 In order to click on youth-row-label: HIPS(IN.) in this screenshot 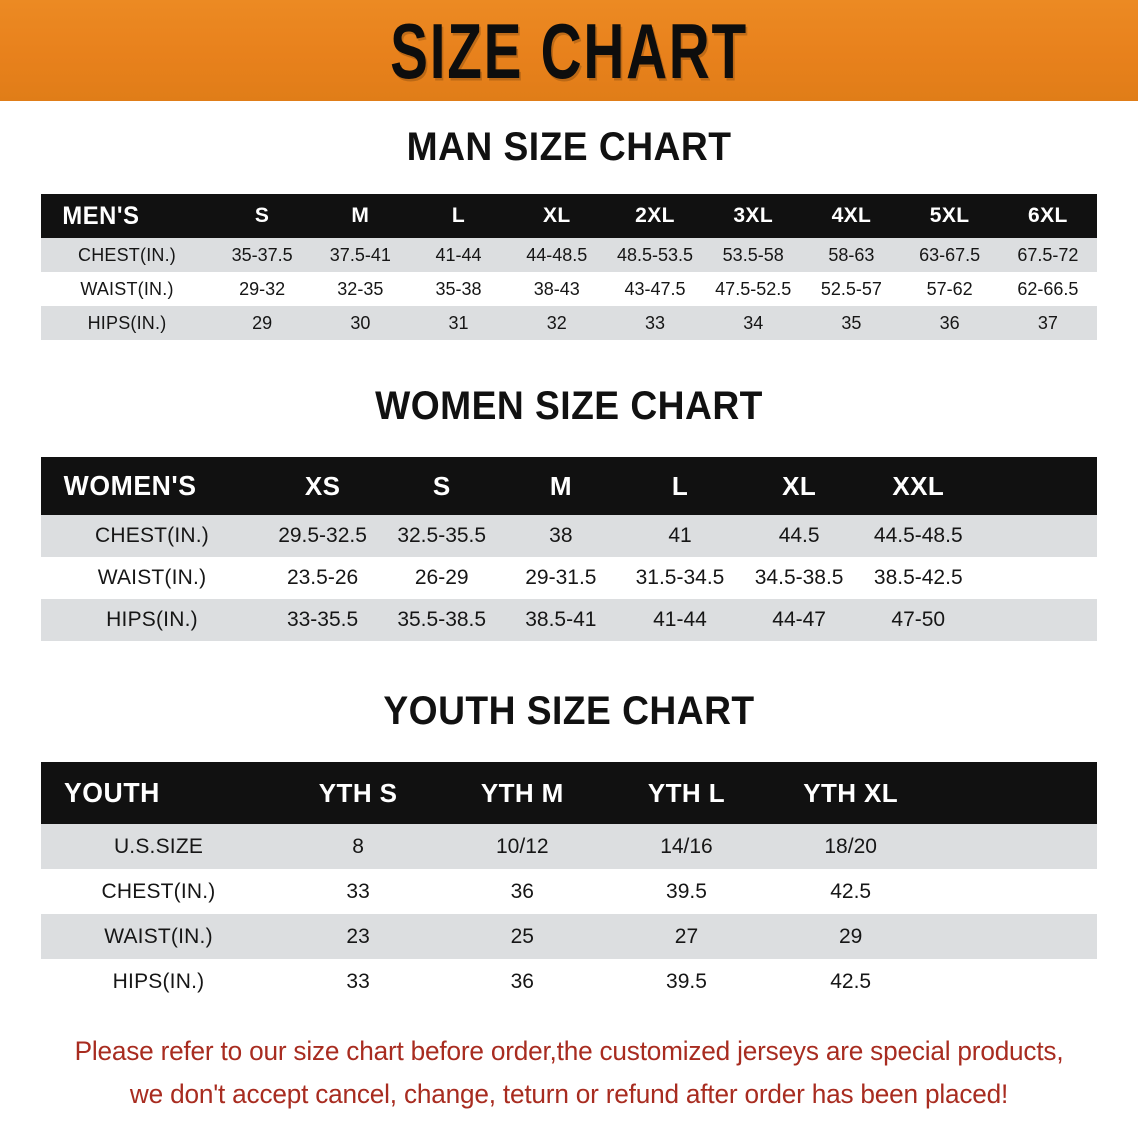, I will do `click(158, 981)`.